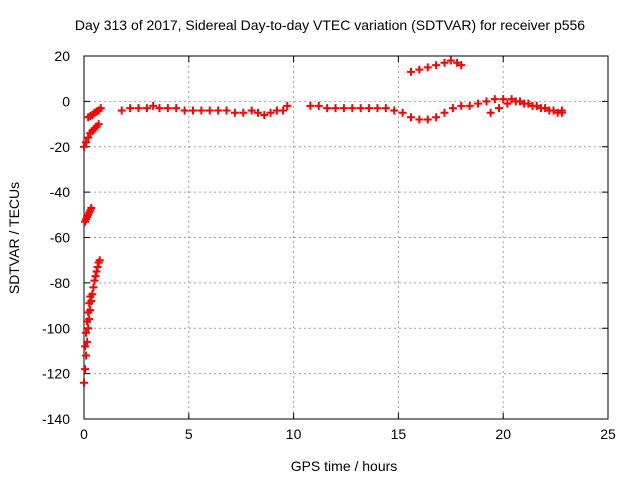 This screenshot has height=480, width=640. Describe the element at coordinates (608, 434) in the screenshot. I see `x-tick-label: 25` at that location.